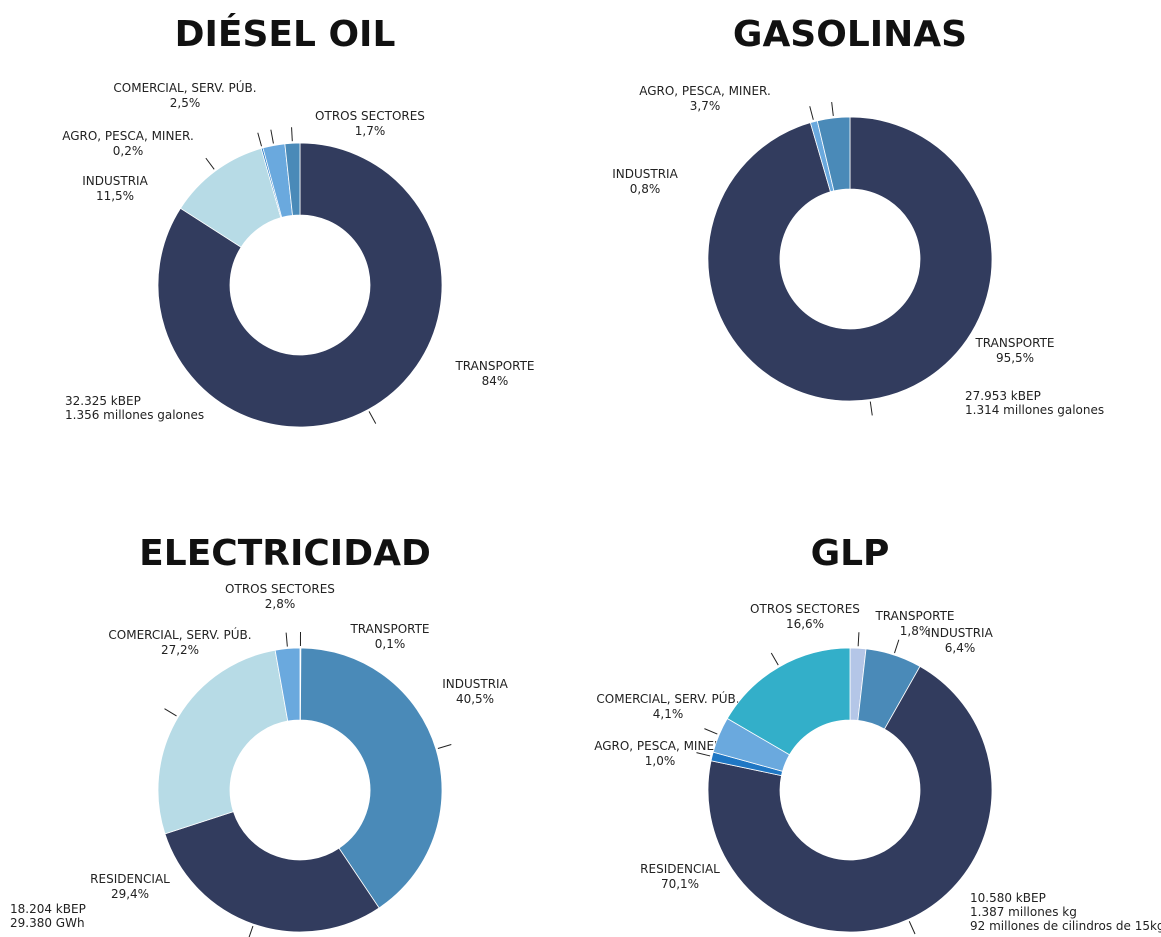 This screenshot has height=937, width=1161. Describe the element at coordinates (130, 894) in the screenshot. I see `slice-value: 29,4%` at that location.